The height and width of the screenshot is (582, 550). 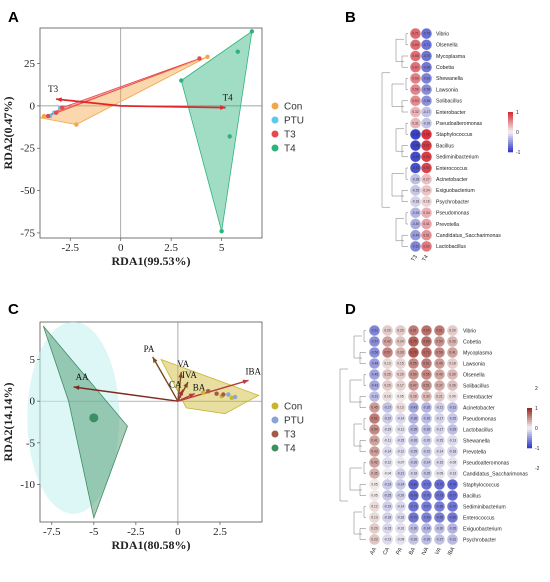 I want to click on heatmap-cell-value: -0.22, so click(x=426, y=452).